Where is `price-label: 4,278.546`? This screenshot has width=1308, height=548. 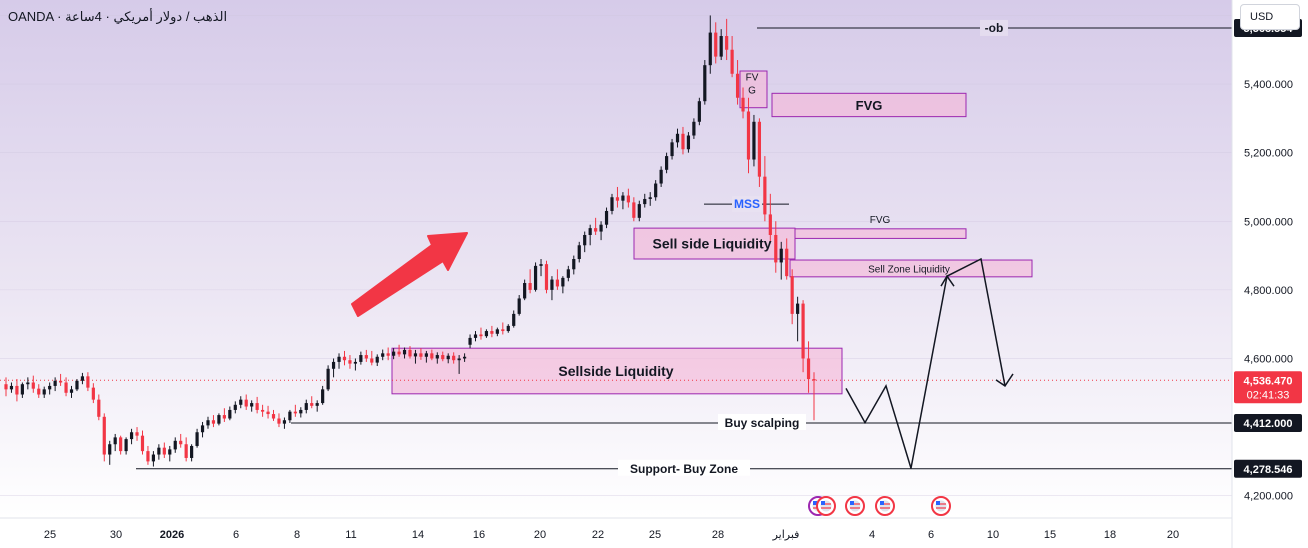 price-label: 4,278.546 is located at coordinates (1268, 468).